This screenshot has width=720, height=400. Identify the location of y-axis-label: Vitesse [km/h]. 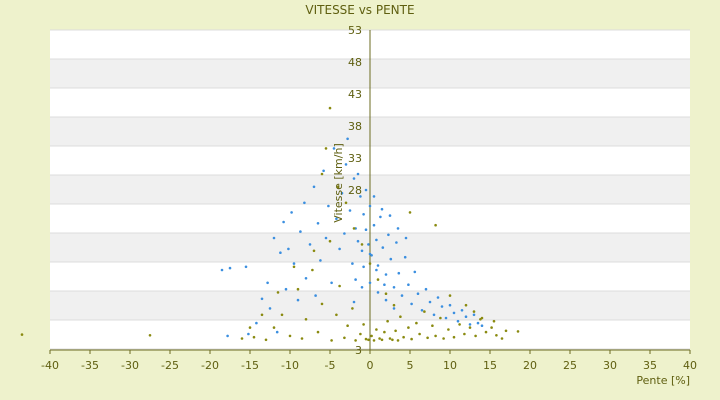
(338, 183).